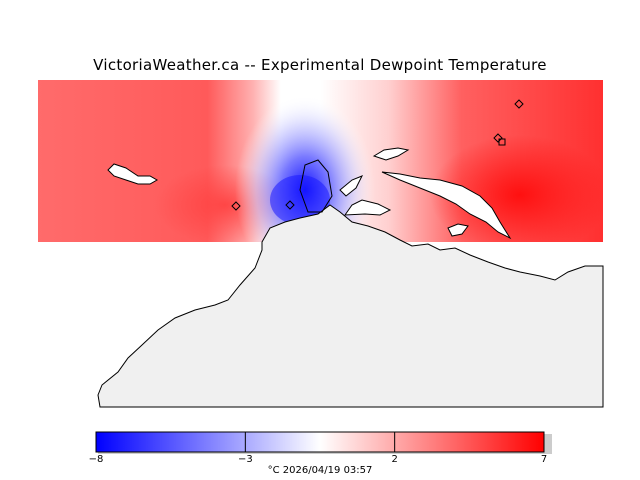 This screenshot has height=480, width=640. I want to click on island-west, so click(133, 174).